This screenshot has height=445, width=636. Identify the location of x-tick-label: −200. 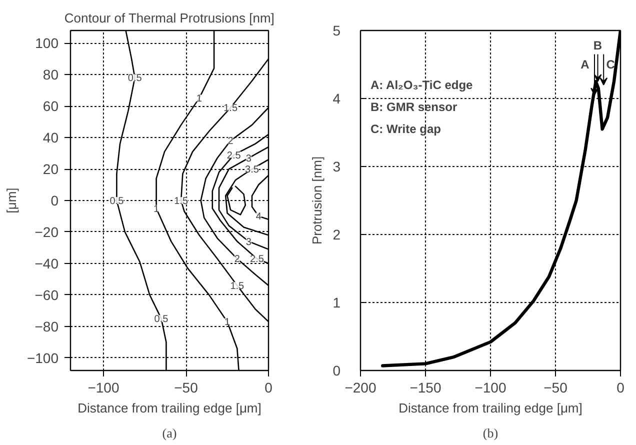
(360, 388).